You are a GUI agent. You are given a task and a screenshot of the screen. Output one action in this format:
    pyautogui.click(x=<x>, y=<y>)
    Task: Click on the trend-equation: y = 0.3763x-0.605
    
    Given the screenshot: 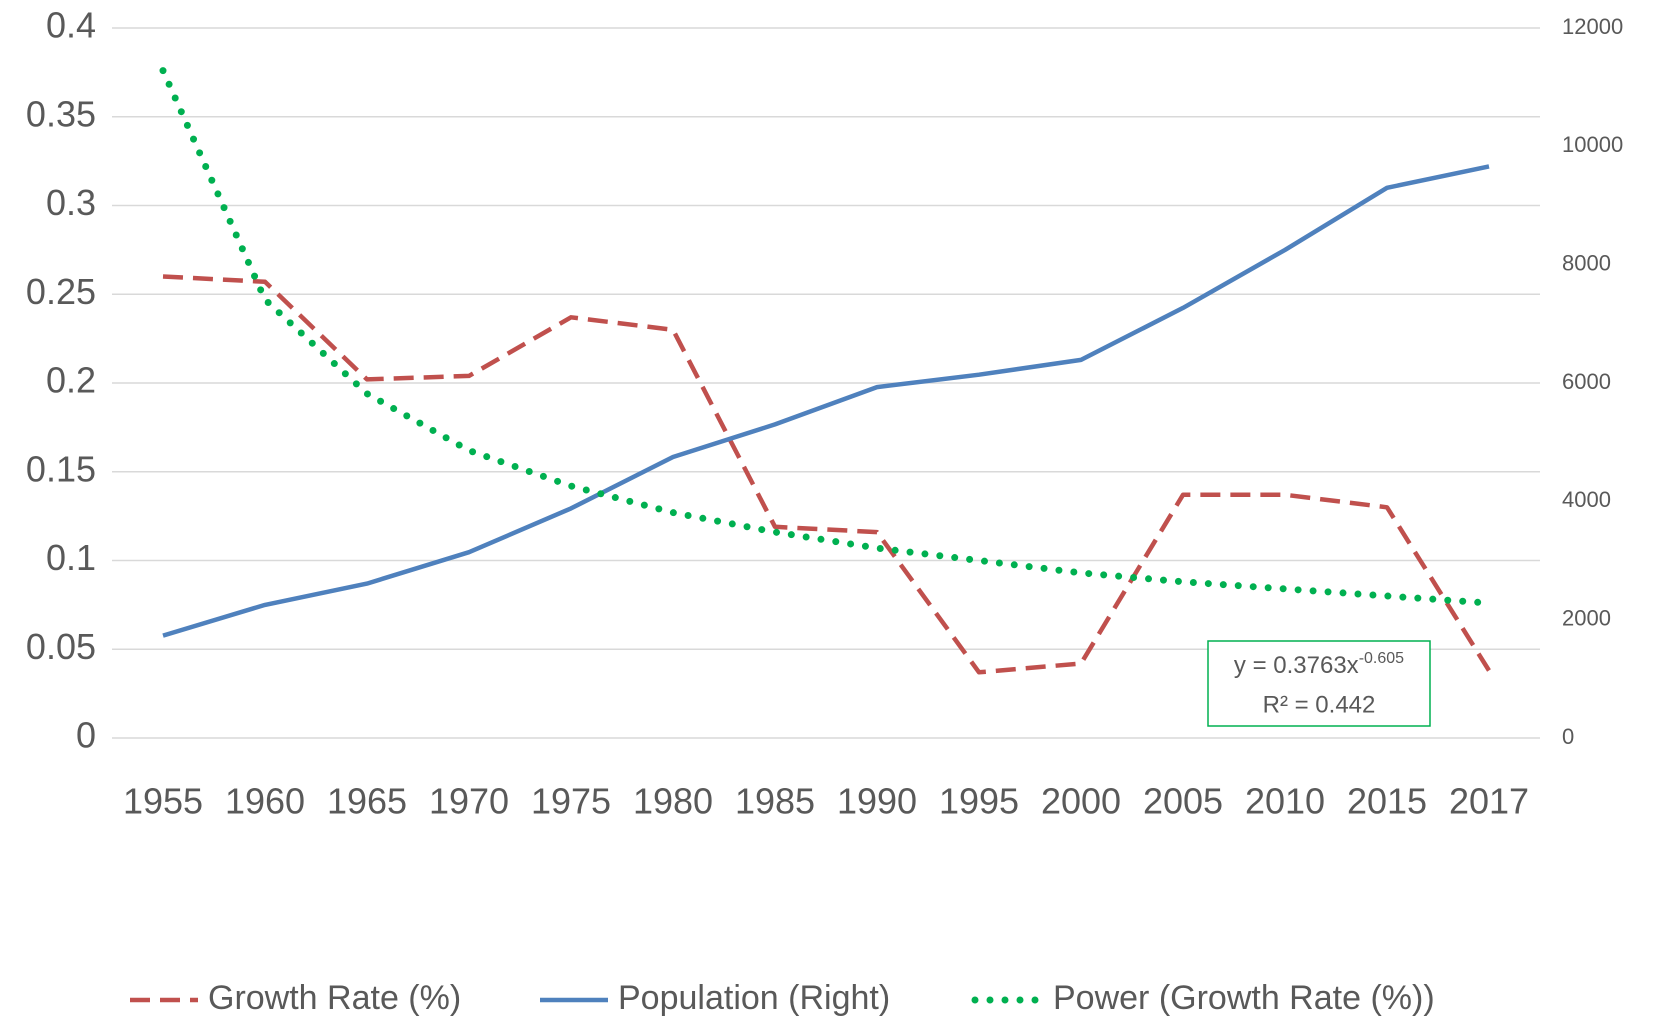 What is the action you would take?
    pyautogui.click(x=1319, y=664)
    